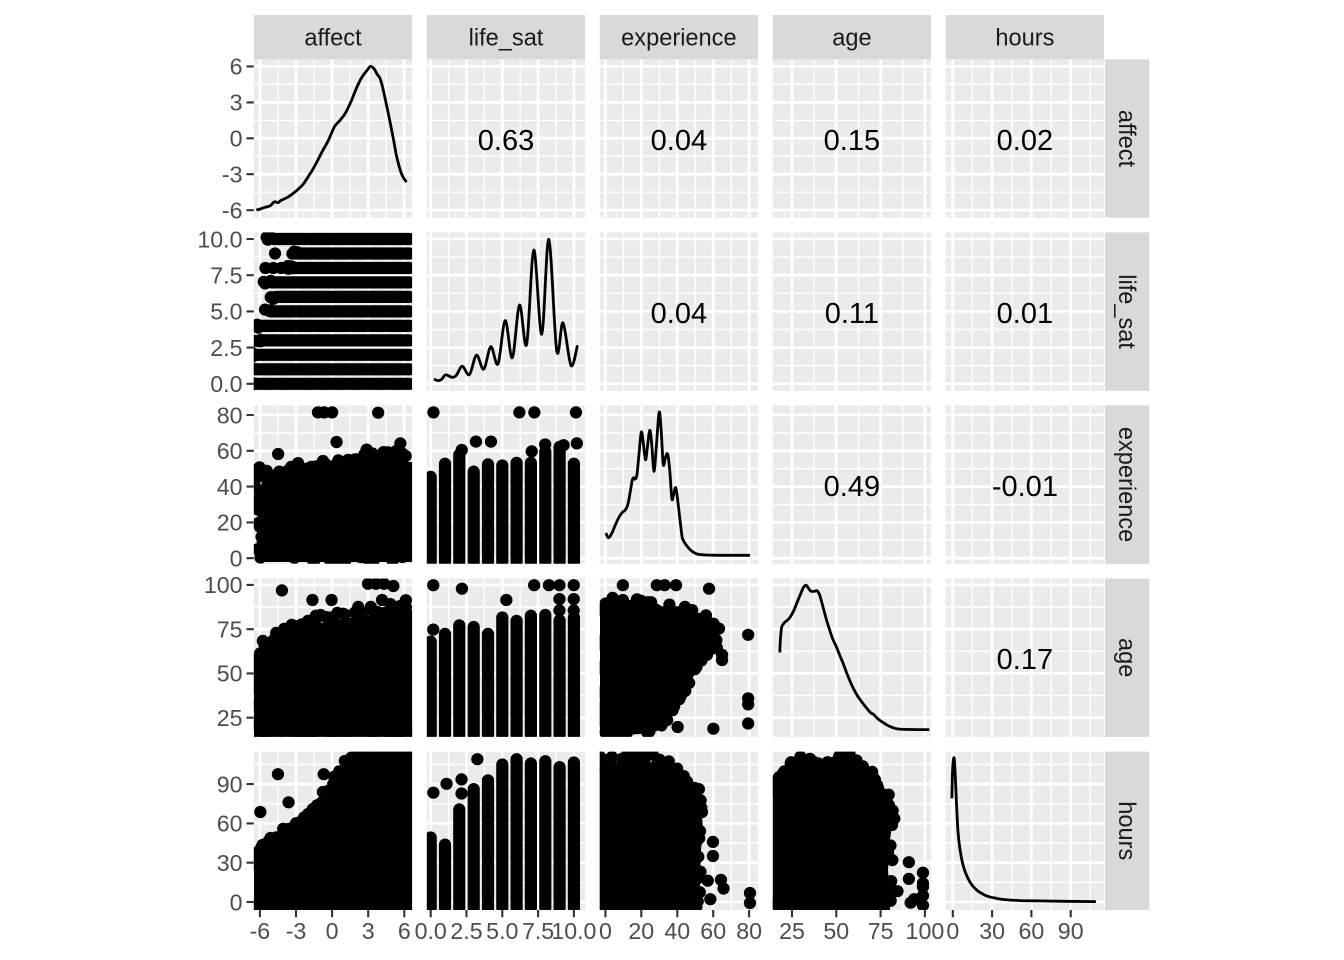 This screenshot has width=1344, height=960. I want to click on svg-text: 0.63, so click(506, 141).